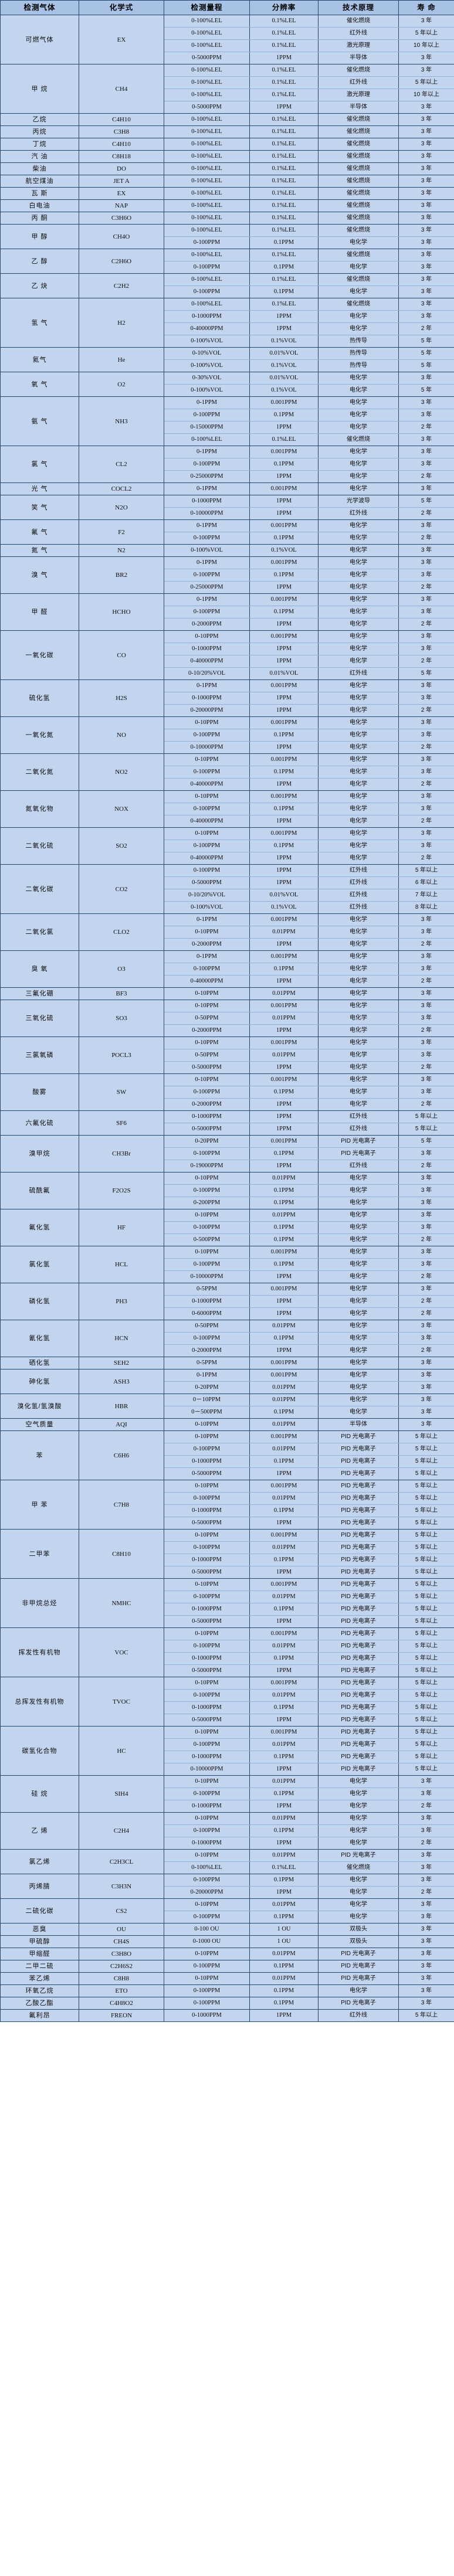  What do you see at coordinates (121, 1978) in the screenshot?
I see `cell-formula: C8H8` at bounding box center [121, 1978].